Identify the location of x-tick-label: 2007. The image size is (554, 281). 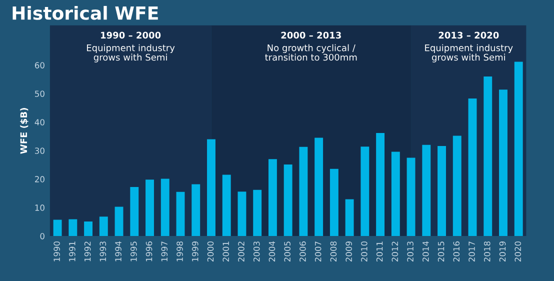
(318, 252).